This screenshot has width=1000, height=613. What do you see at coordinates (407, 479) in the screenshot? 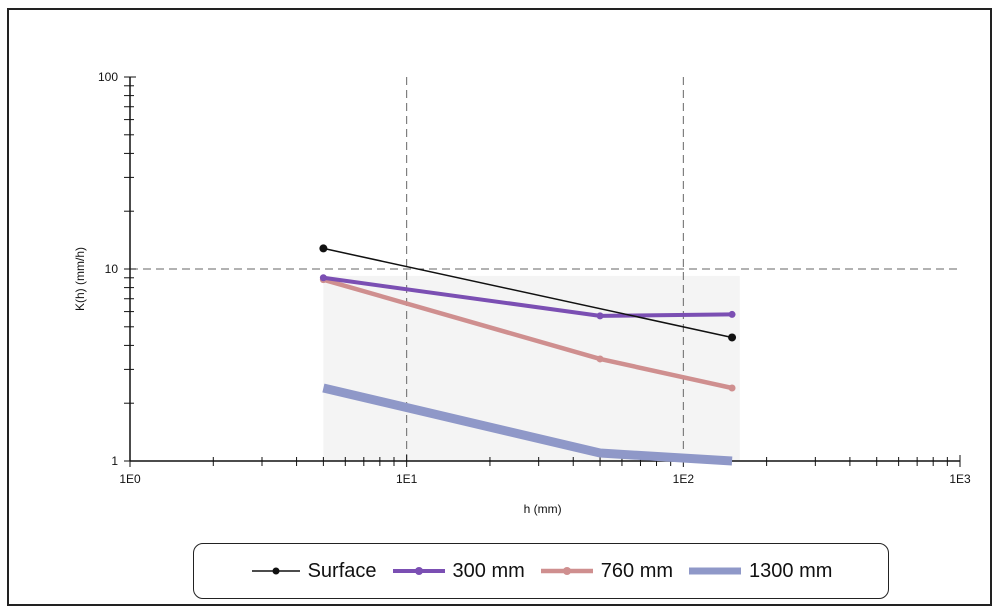
I see `x-tick-label: 1E1` at bounding box center [407, 479].